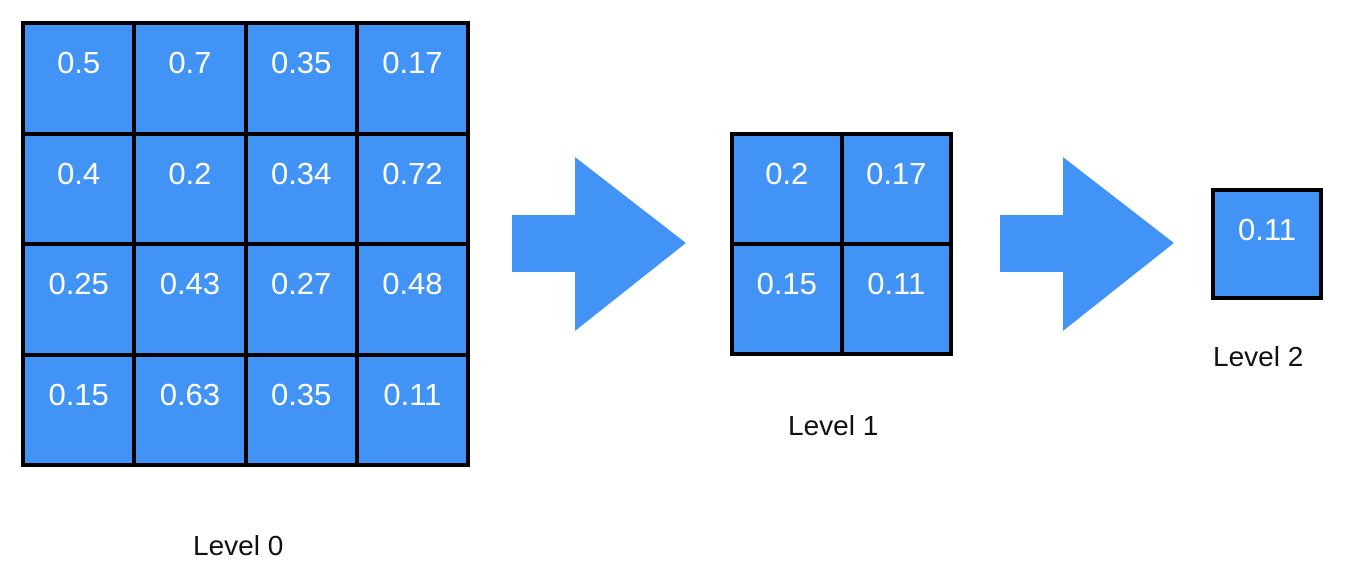 Image resolution: width=1346 pixels, height=584 pixels. Describe the element at coordinates (79, 409) in the screenshot. I see `level-0-cell: 0.15` at that location.